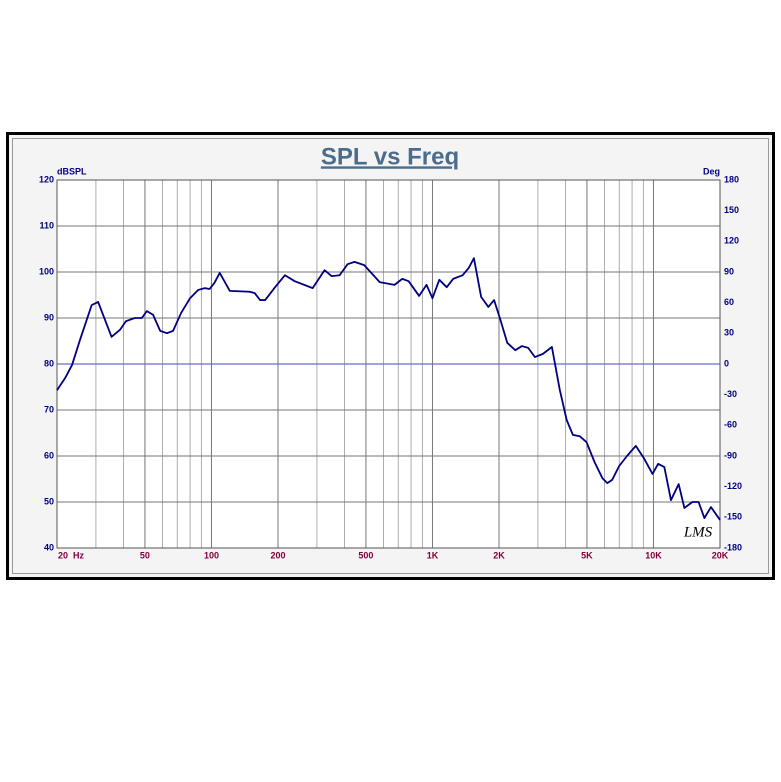 Image resolution: width=781 pixels, height=782 pixels. Describe the element at coordinates (731, 179) in the screenshot. I see `y2-tick-label: 180` at that location.